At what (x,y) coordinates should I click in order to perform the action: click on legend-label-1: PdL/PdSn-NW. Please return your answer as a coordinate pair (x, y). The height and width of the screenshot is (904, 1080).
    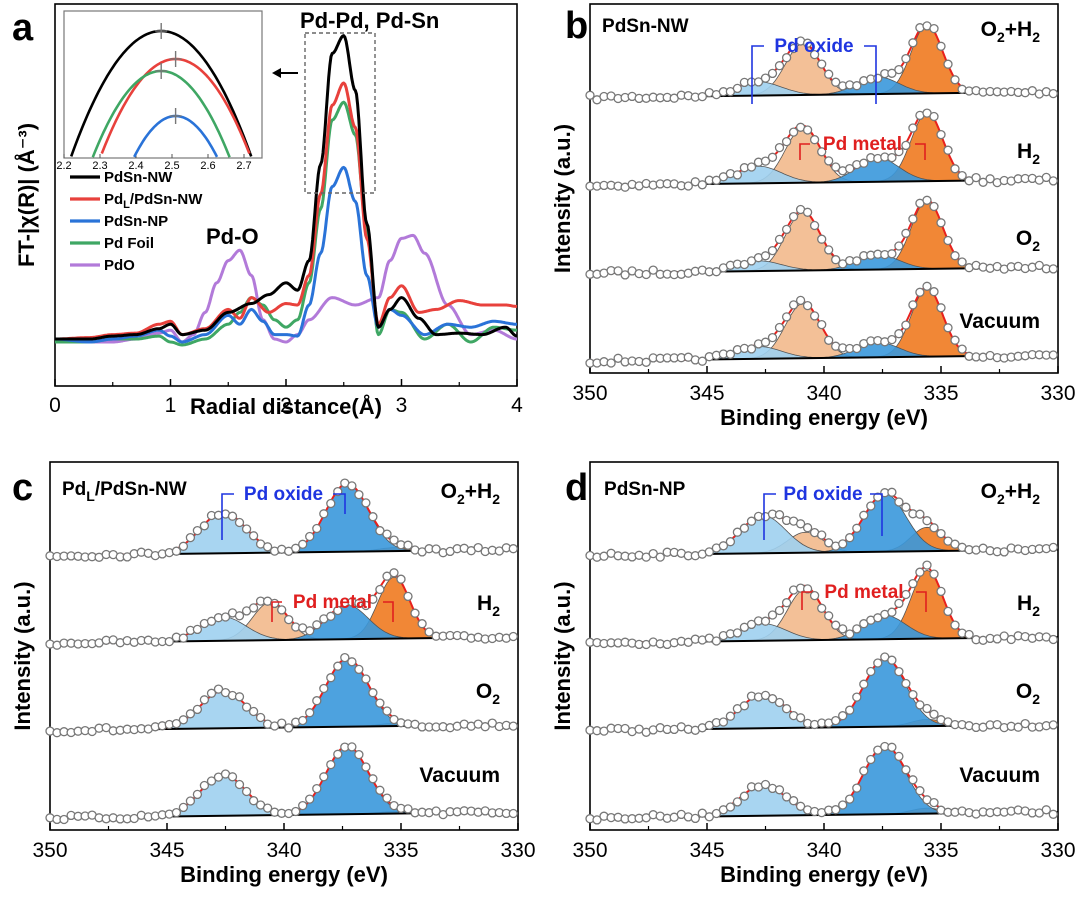
    Looking at the image, I should click on (153, 201).